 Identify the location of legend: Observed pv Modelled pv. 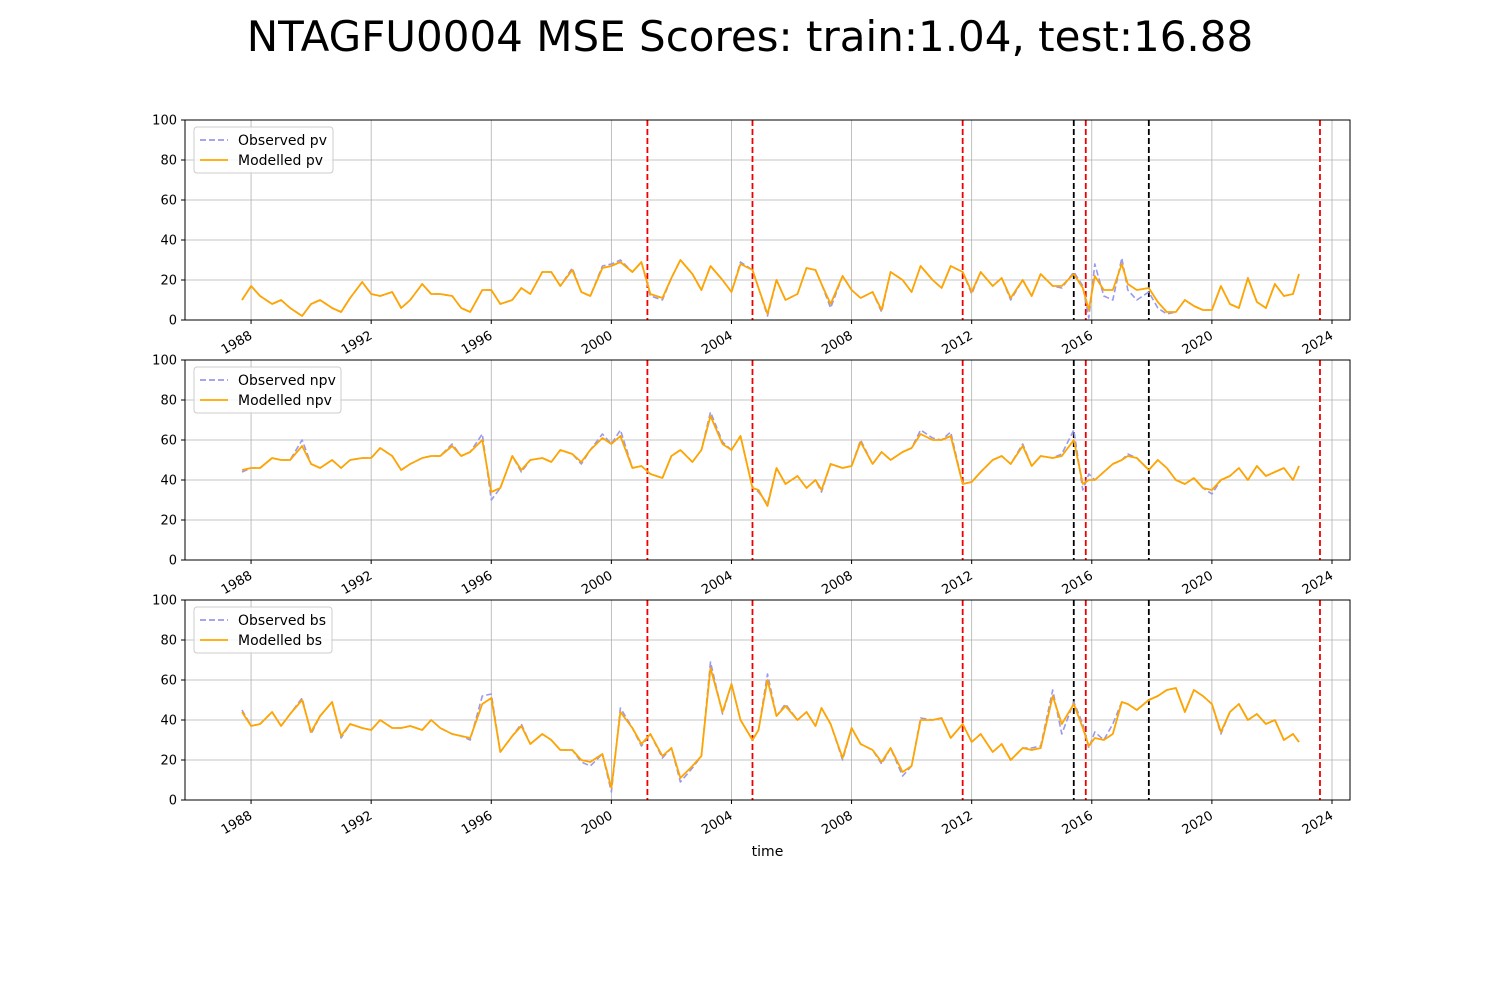
(263, 150).